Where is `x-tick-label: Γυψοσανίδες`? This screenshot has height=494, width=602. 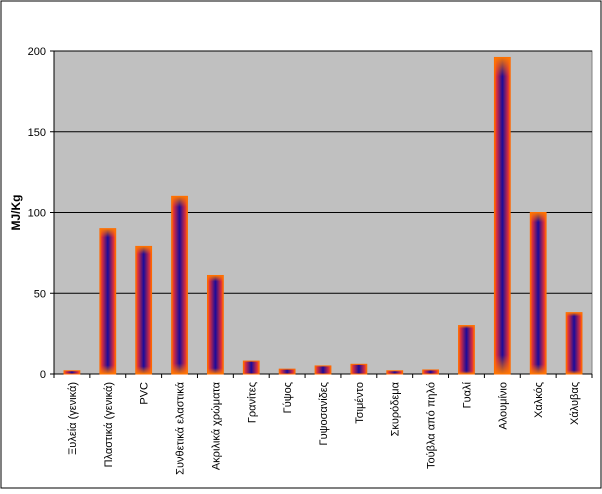
x-tick-label: Γυψοσανίδες is located at coordinates (324, 413).